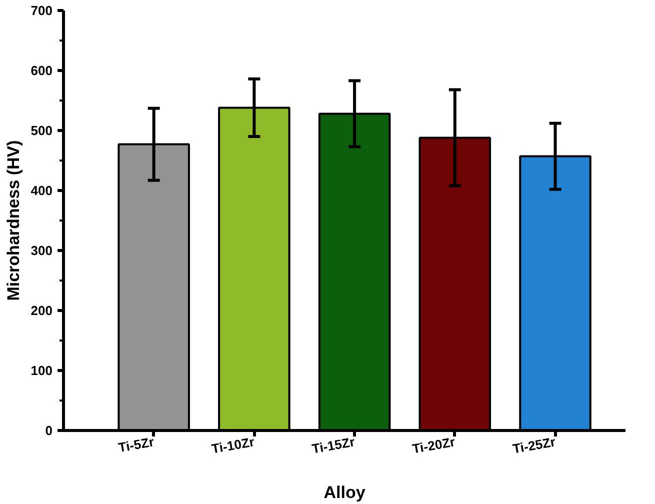 The height and width of the screenshot is (504, 655). Describe the element at coordinates (41, 190) in the screenshot. I see `y-tick-label: 400` at that location.